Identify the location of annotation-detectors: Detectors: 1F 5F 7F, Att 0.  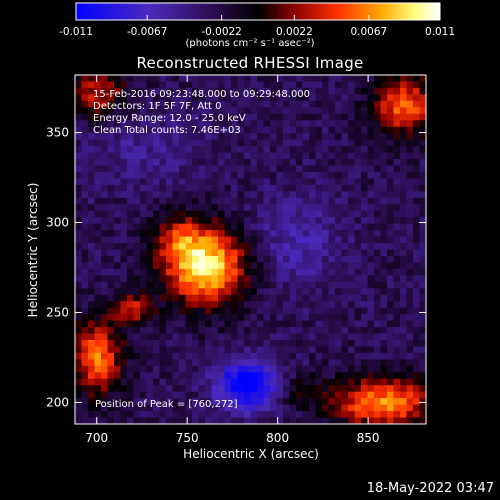
(157, 106).